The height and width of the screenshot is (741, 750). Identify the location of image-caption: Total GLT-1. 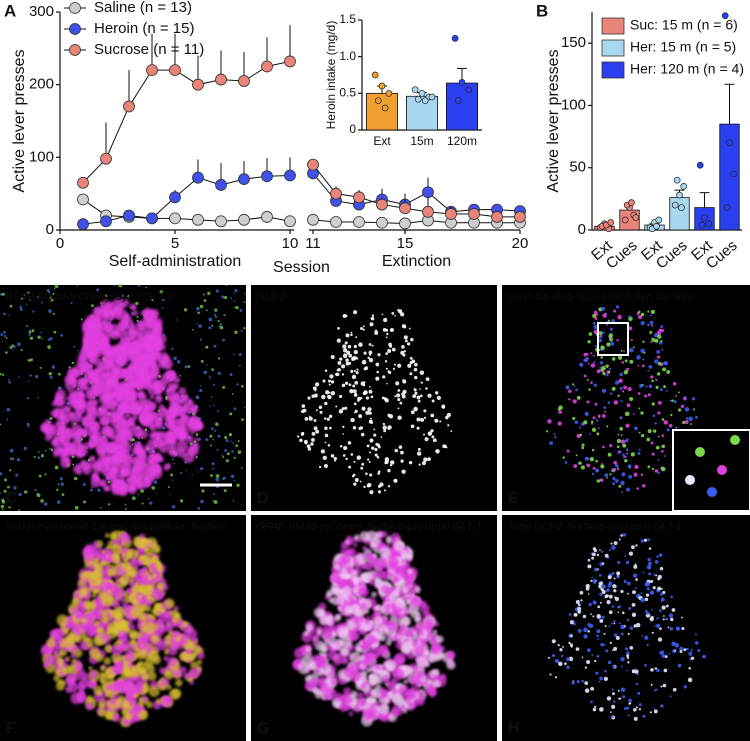
(535, 527).